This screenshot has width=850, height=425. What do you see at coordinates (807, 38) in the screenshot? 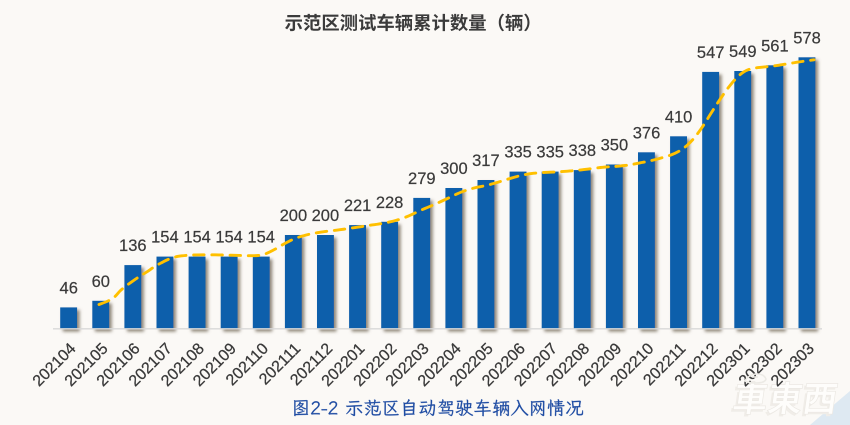
I see `svg-text: 578` at bounding box center [807, 38].